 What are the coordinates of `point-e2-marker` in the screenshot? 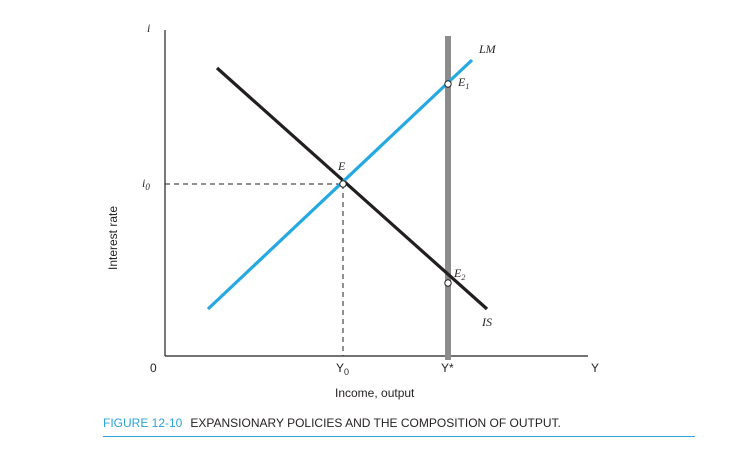 It's located at (448, 283).